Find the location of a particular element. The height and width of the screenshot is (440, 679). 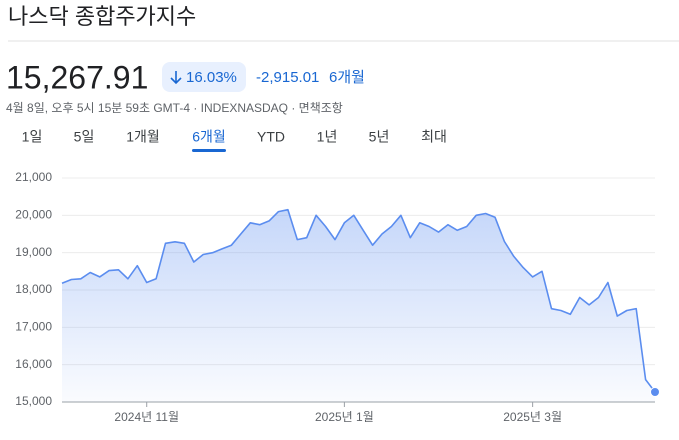

change-badge is located at coordinates (204, 77).